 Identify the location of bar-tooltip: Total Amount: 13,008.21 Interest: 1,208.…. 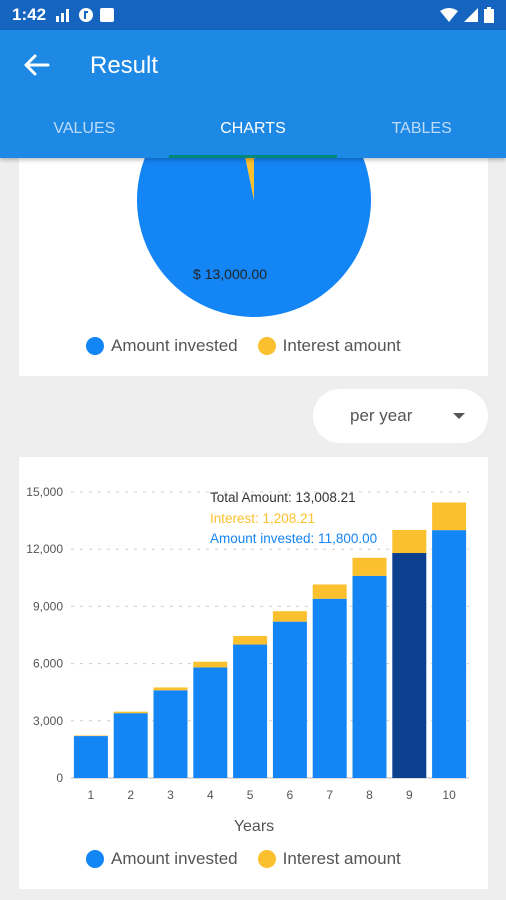
(293, 518).